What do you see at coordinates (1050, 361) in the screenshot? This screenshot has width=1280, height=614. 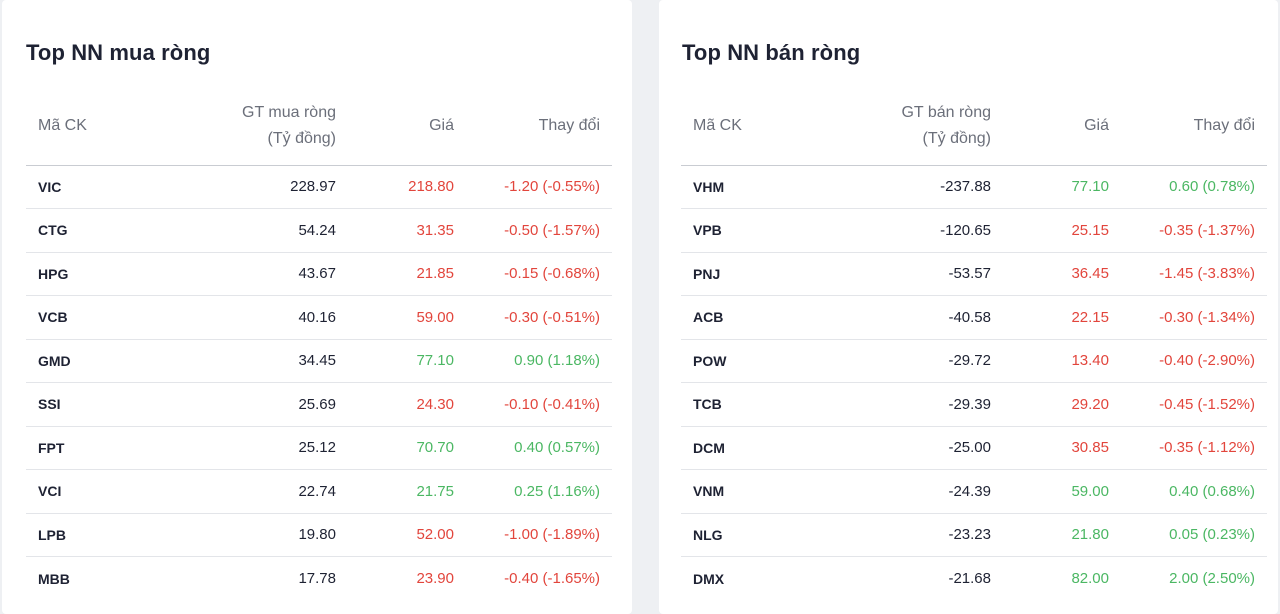 I see `row-price: 13.40` at bounding box center [1050, 361].